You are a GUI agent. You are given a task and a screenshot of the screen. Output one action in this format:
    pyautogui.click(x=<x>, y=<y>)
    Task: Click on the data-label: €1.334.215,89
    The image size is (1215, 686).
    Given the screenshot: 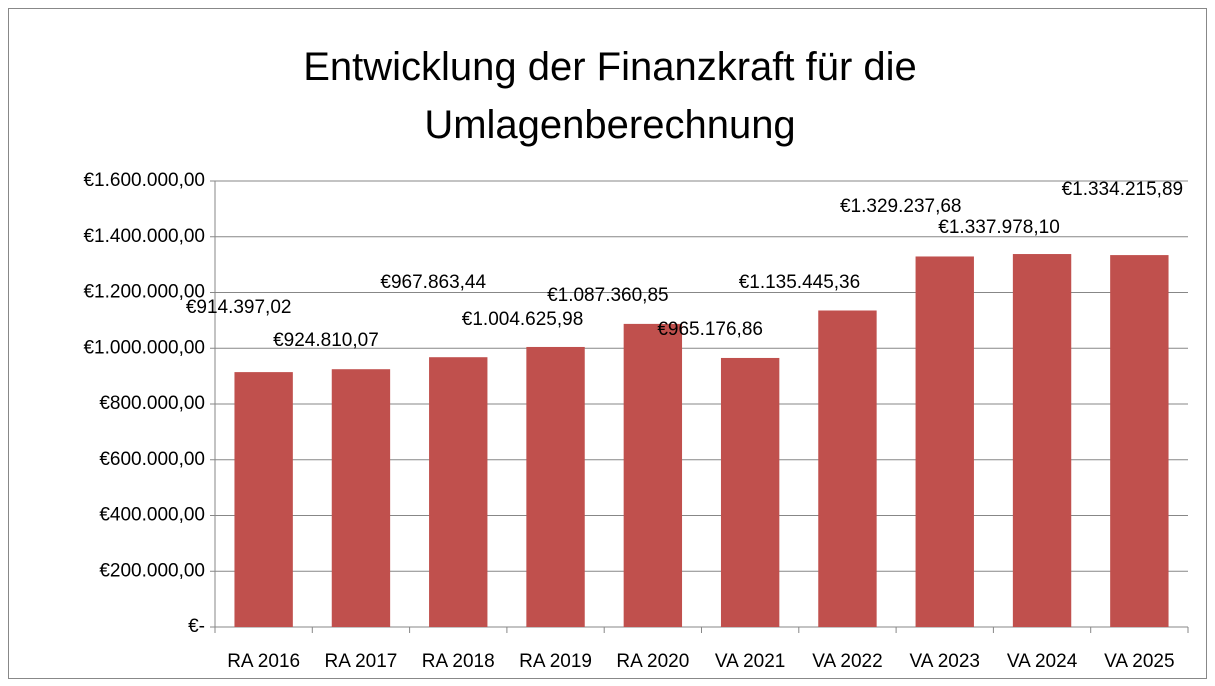 What is the action you would take?
    pyautogui.click(x=1123, y=189)
    